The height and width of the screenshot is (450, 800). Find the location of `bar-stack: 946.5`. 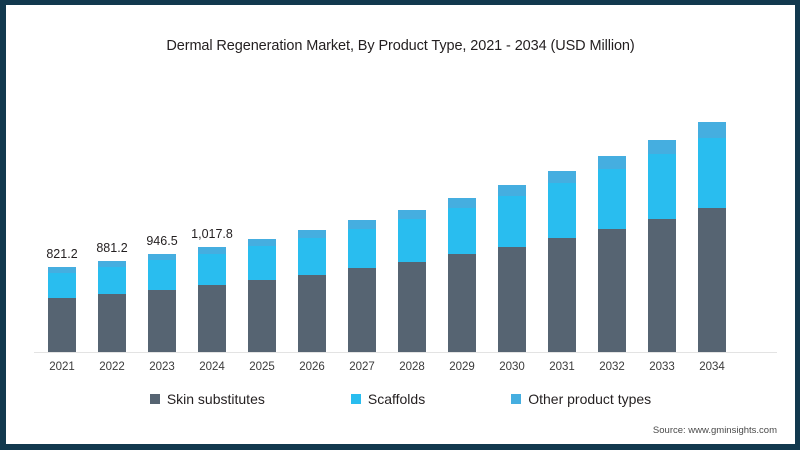

bar-stack: 946.5 is located at coordinates (162, 293).